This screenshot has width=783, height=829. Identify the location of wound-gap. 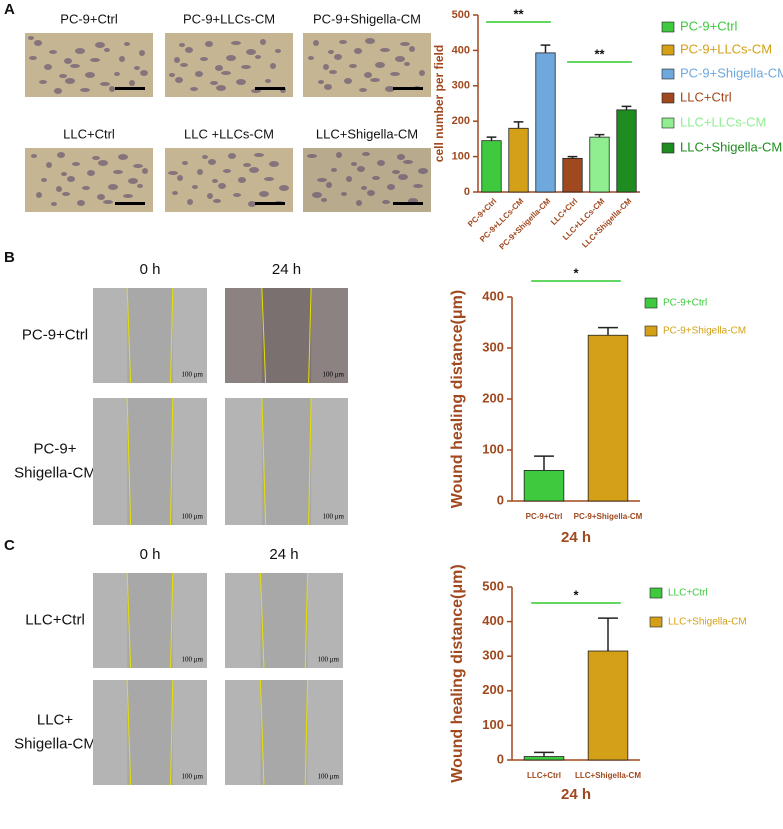
(284, 732).